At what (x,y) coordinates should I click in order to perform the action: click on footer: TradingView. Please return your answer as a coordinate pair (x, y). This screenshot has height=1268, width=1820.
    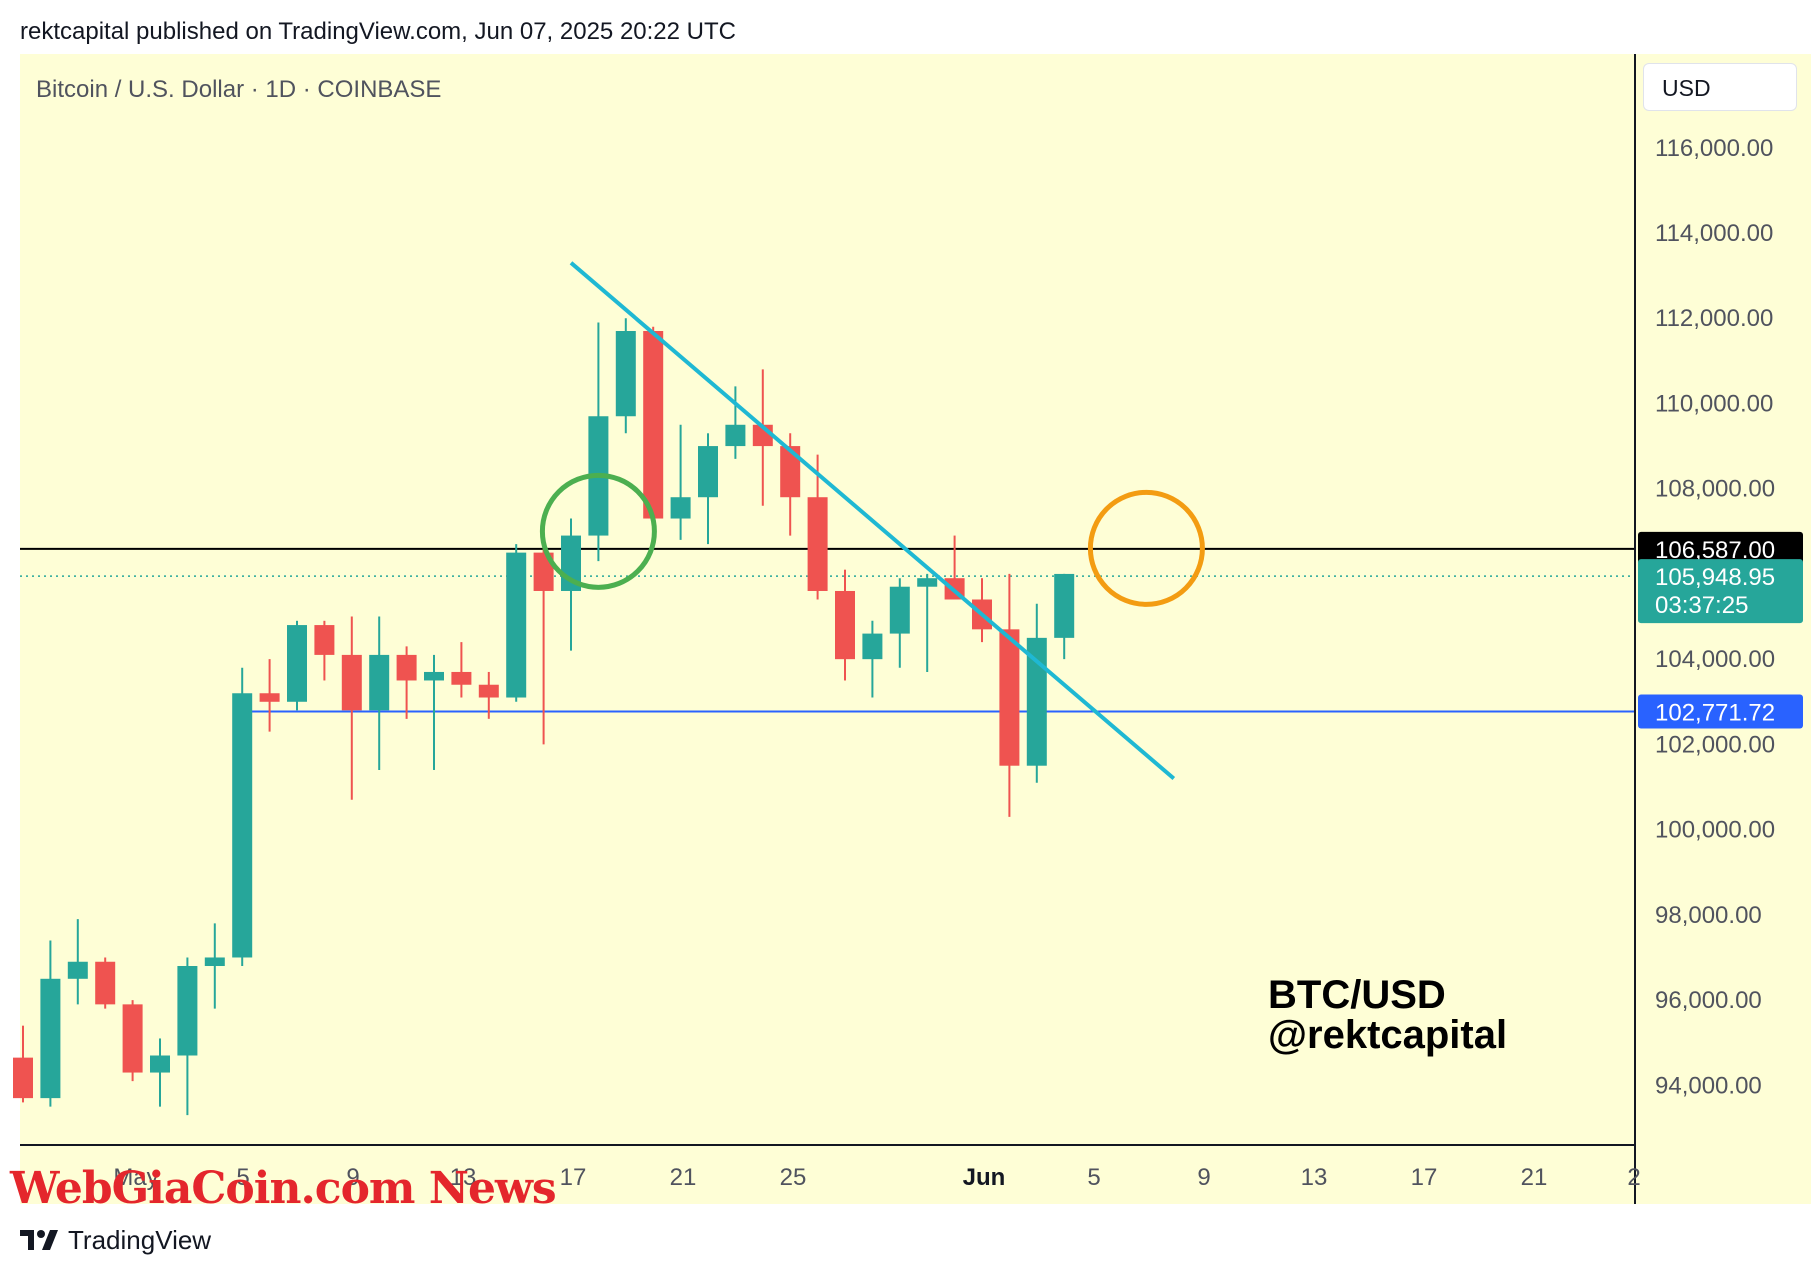
    Looking at the image, I should click on (115, 1240).